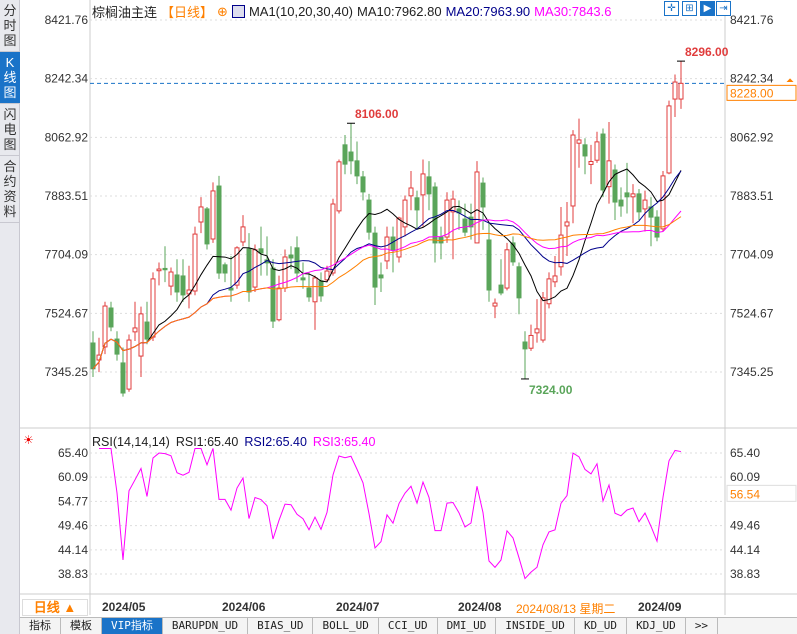 The image size is (797, 634). Describe the element at coordinates (132, 626) in the screenshot. I see `tab-2: VIP指标` at that location.